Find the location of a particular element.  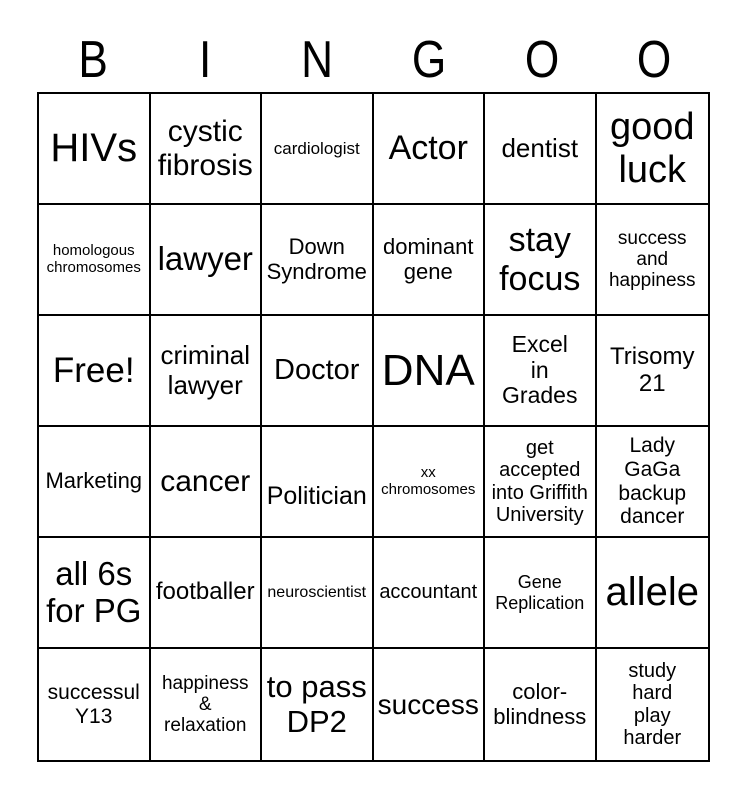

header-letter-b: B is located at coordinates (93, 60).